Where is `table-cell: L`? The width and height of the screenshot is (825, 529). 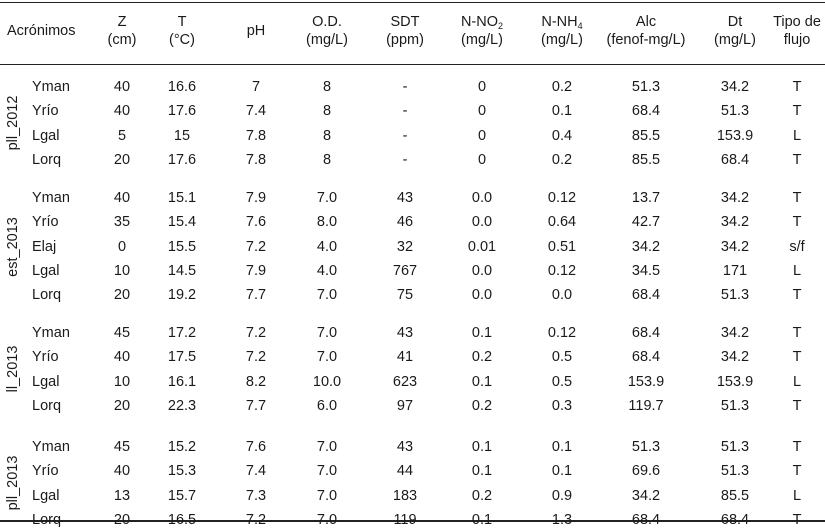 table-cell: L is located at coordinates (797, 135).